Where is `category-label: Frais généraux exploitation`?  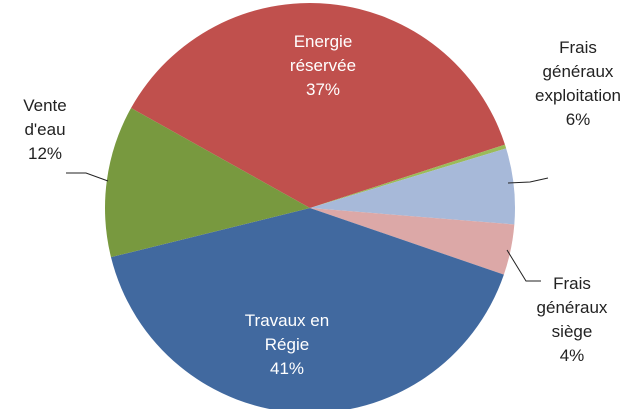 category-label: Frais généraux exploitation is located at coordinates (578, 71).